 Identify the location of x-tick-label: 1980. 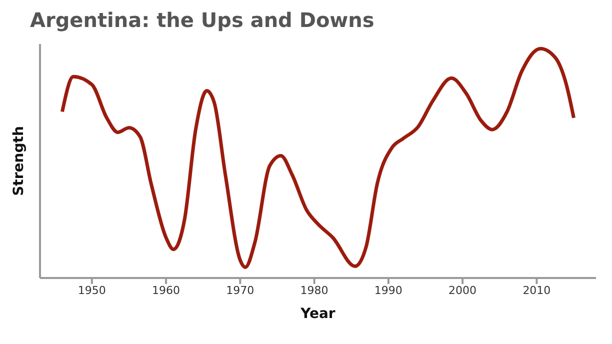
(314, 290).